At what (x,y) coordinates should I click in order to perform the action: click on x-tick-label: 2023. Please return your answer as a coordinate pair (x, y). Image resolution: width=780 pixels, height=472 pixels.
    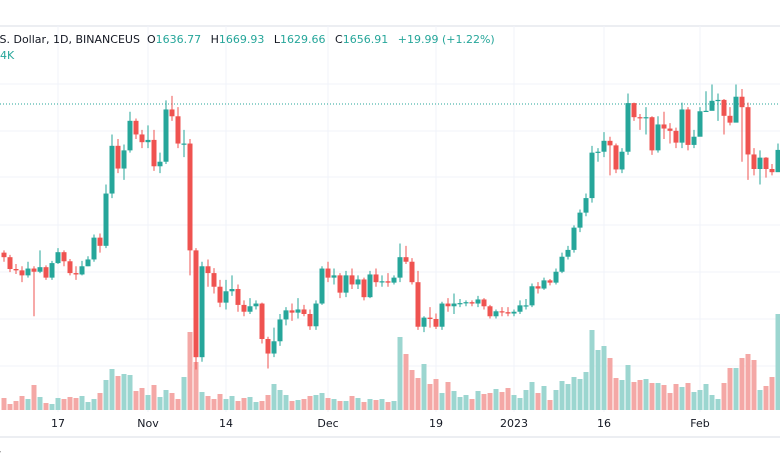
    Looking at the image, I should click on (514, 423).